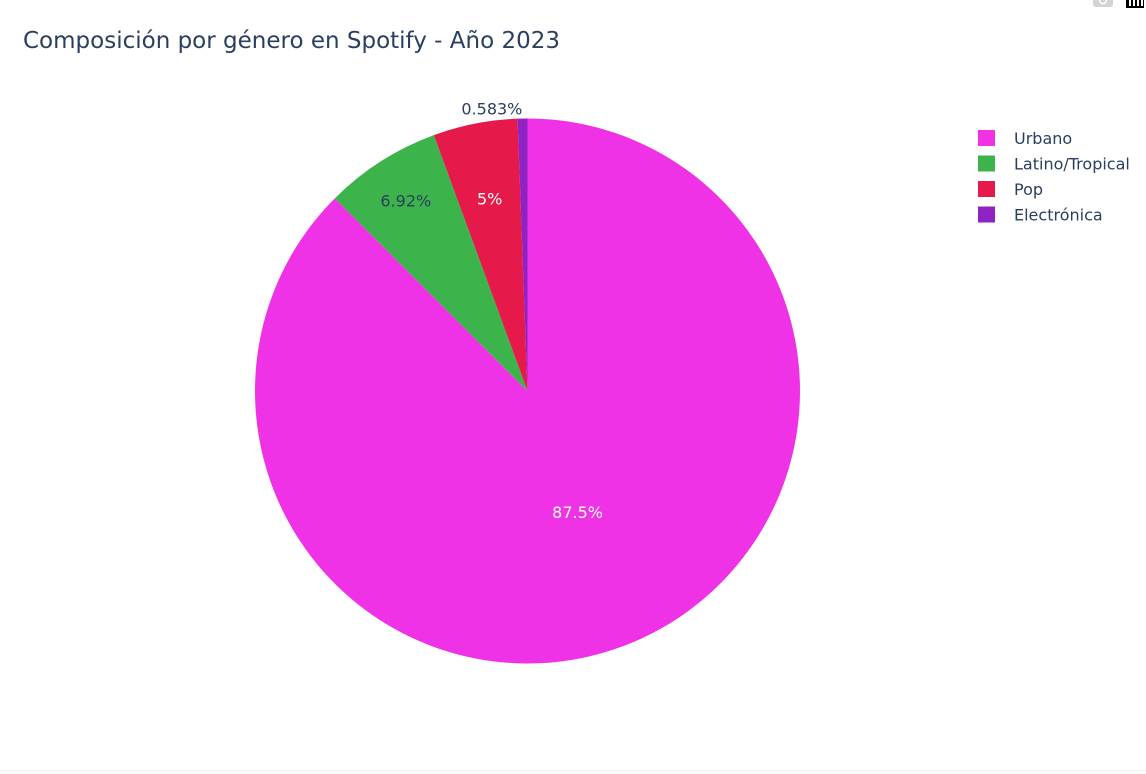 This screenshot has height=774, width=1146. Describe the element at coordinates (986, 189) in the screenshot. I see `legend-swatch-pop` at that location.